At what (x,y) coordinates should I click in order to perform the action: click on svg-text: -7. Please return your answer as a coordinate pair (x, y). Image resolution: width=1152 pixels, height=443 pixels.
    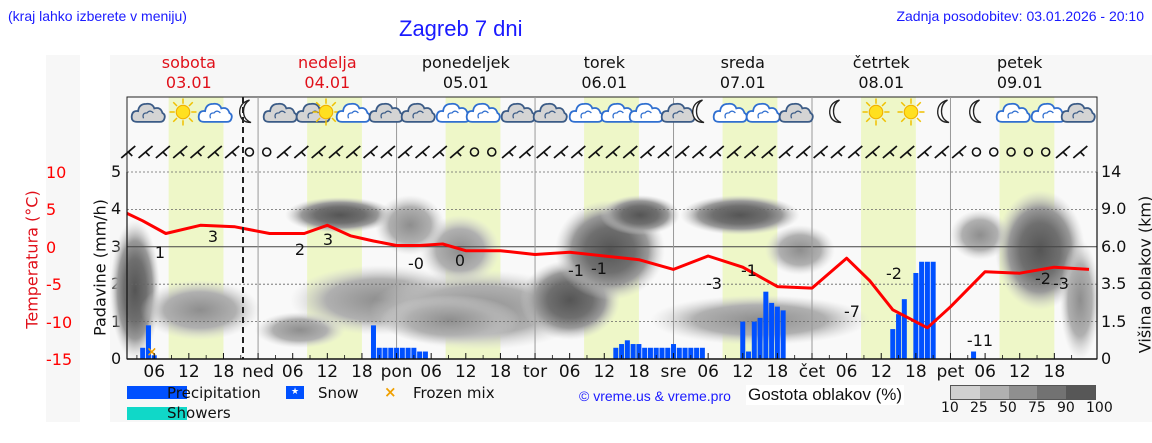
    Looking at the image, I should click on (852, 311).